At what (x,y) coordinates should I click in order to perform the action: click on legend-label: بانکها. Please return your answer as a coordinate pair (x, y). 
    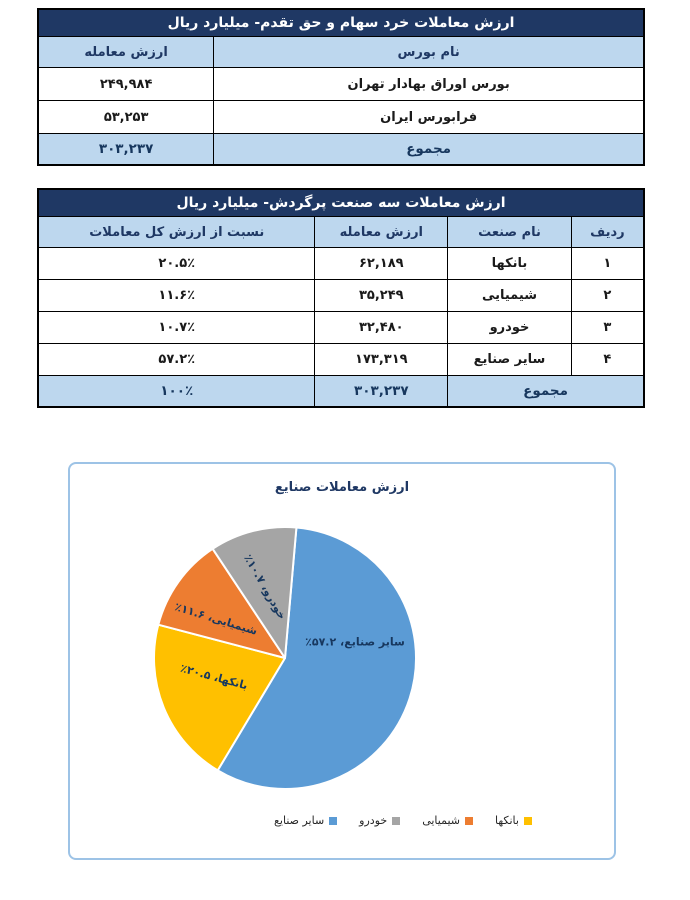
    Looking at the image, I should click on (506, 820).